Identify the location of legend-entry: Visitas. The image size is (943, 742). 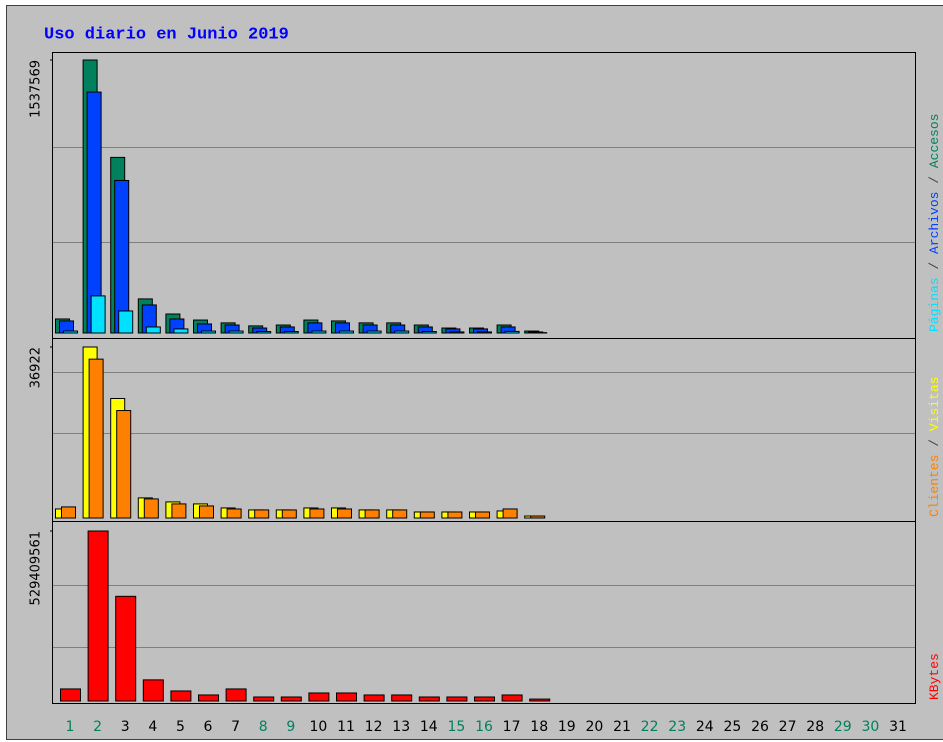
(934, 404).